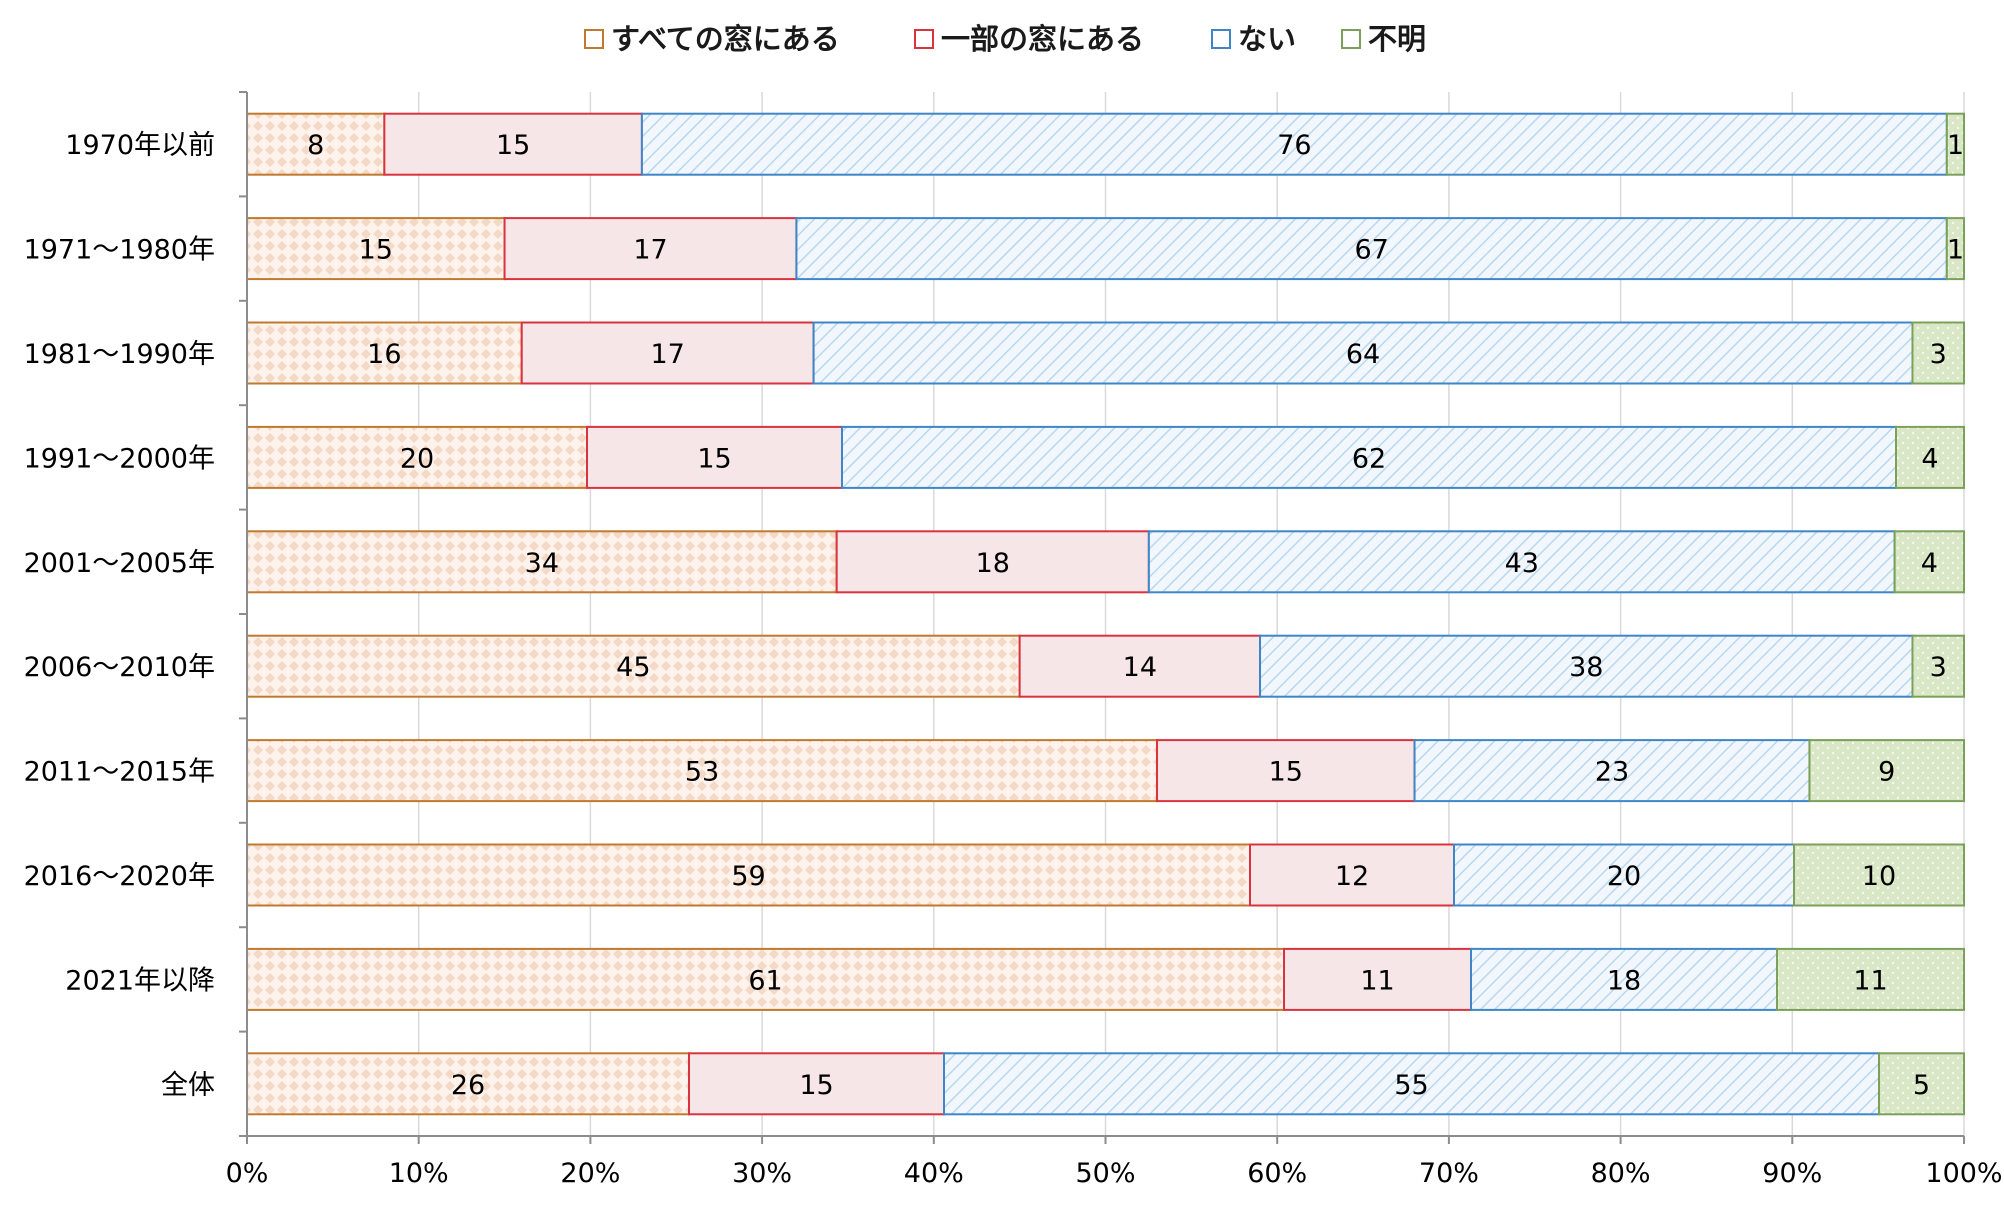 The image size is (2004, 1206). Describe the element at coordinates (1277, 1173) in the screenshot. I see `x-tick-label-6: 60%` at that location.